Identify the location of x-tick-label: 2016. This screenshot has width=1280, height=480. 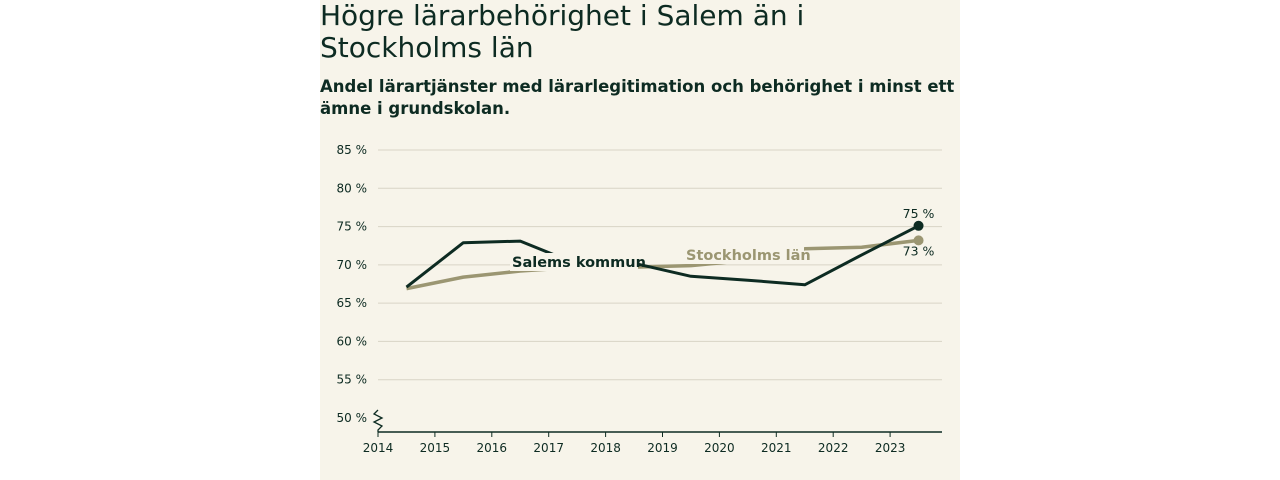
(492, 448).